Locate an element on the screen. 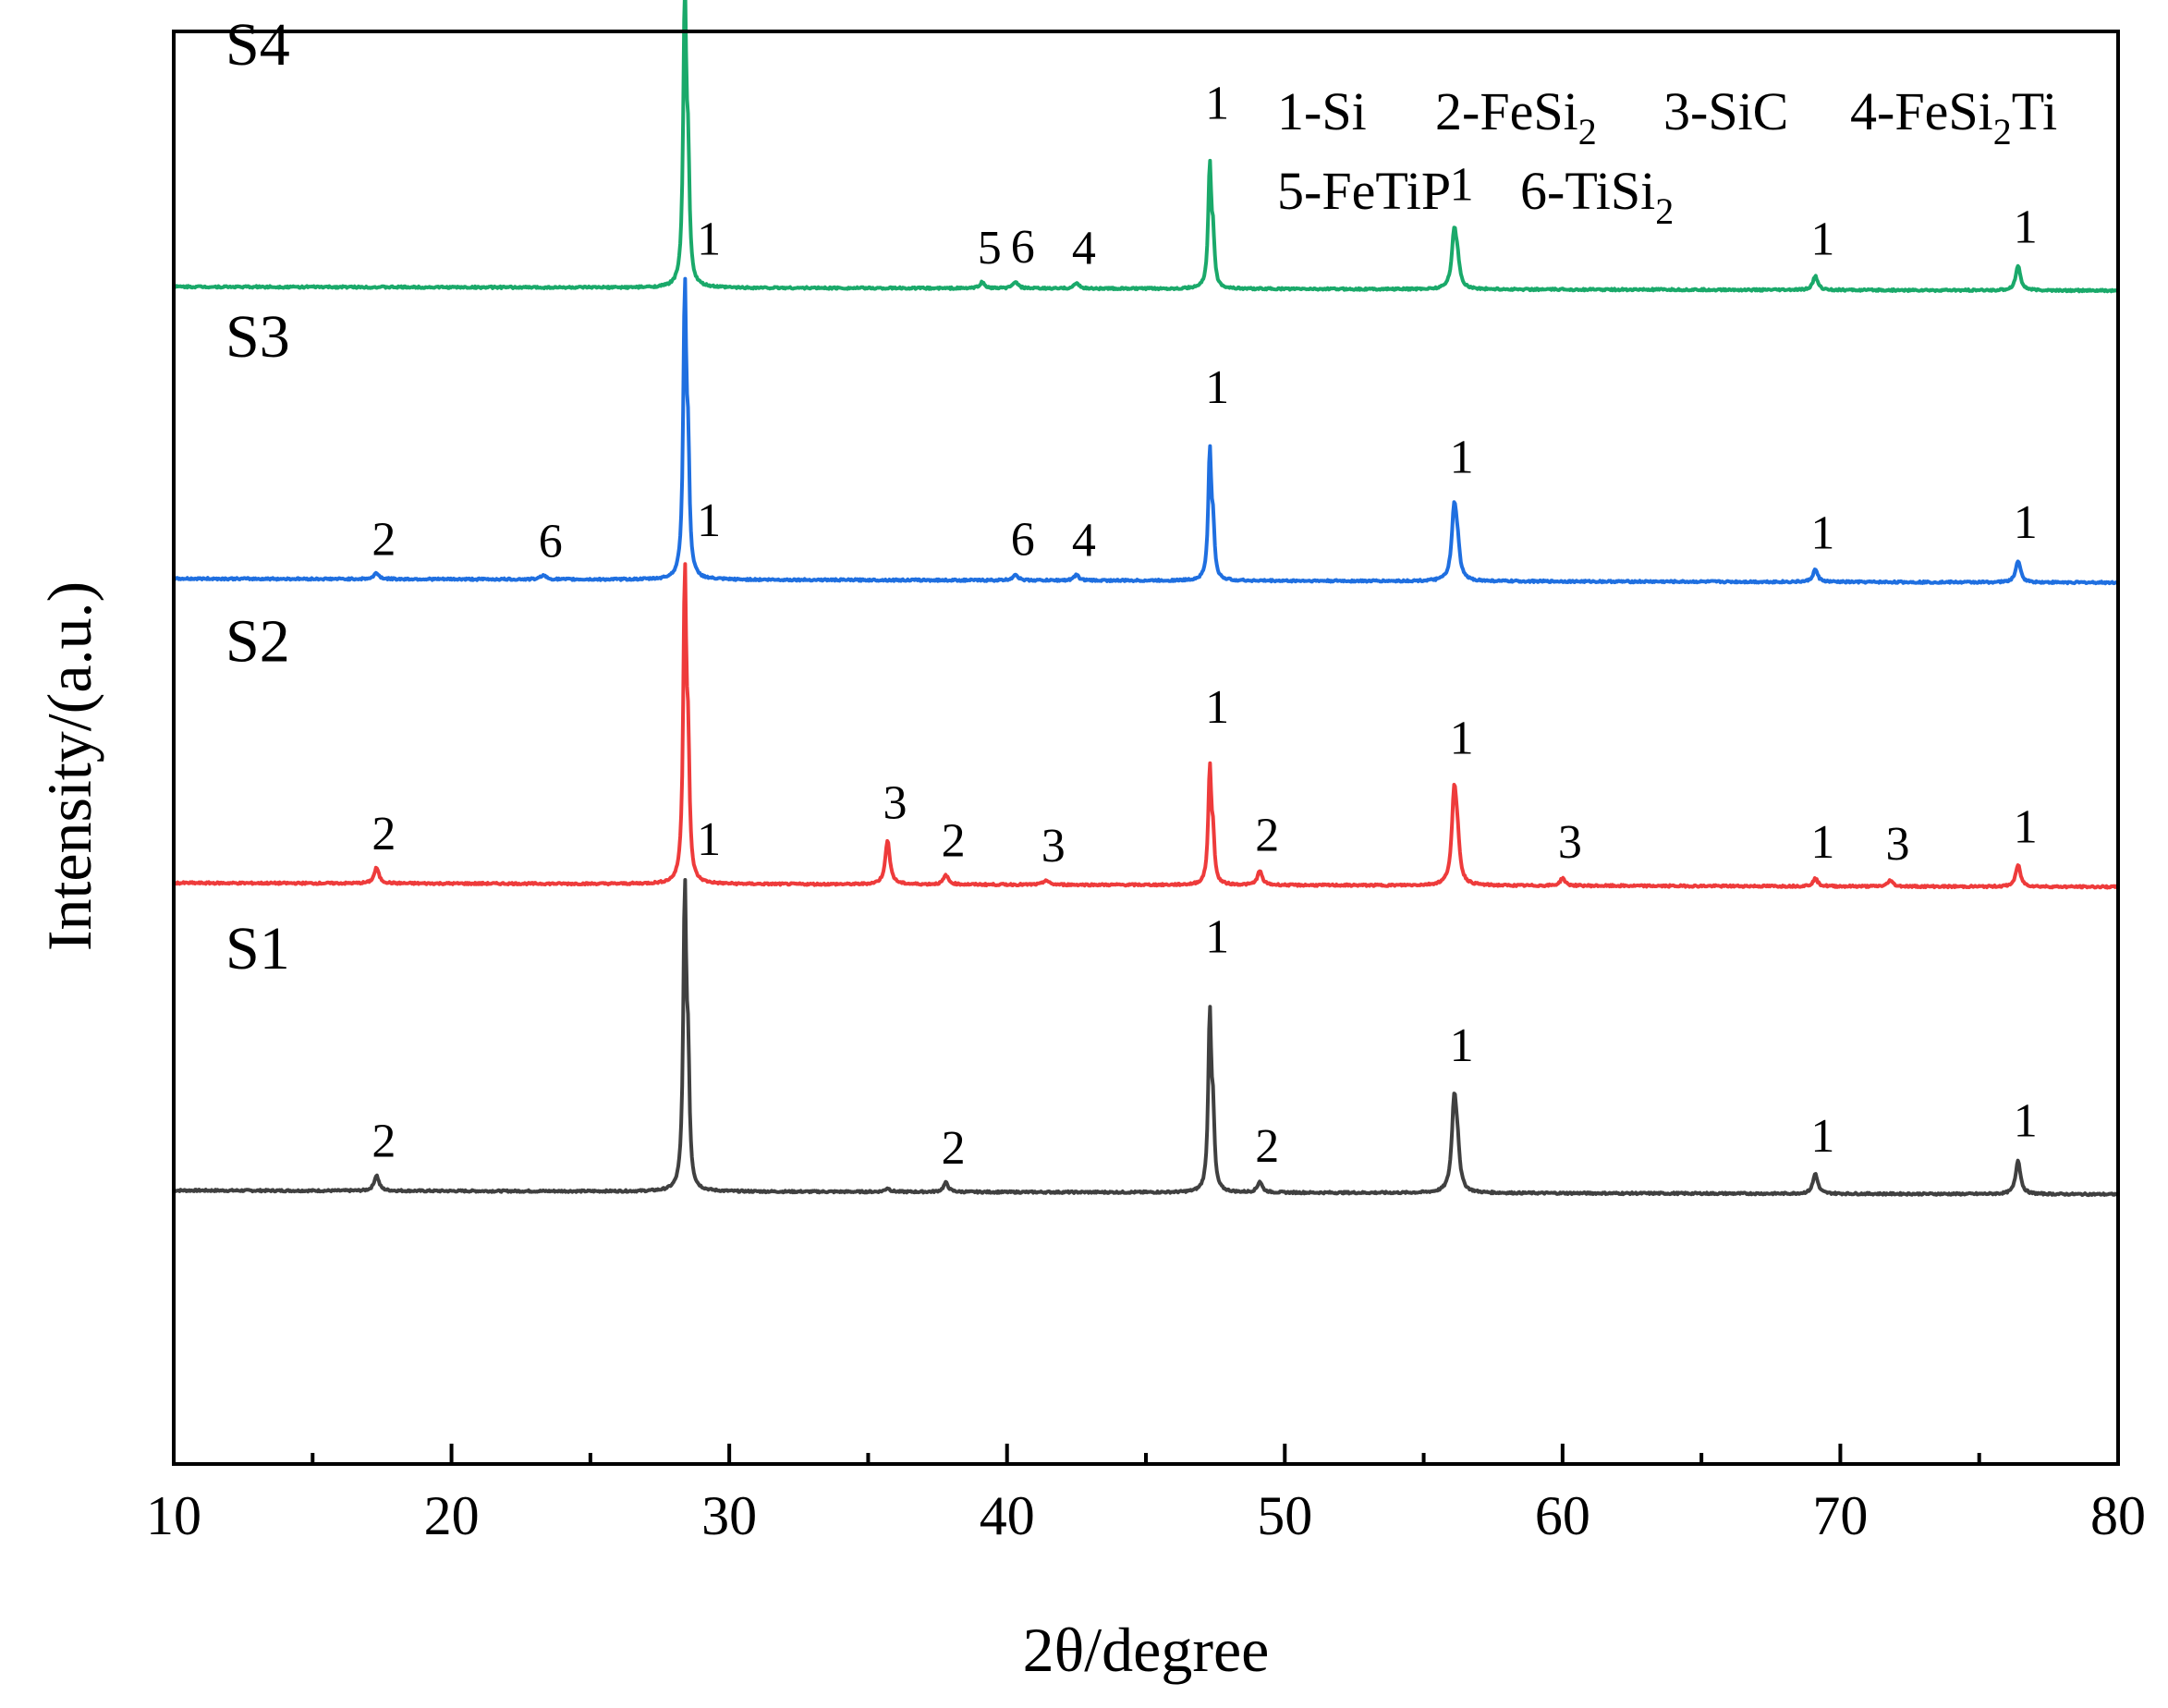 The image size is (2168, 1708). y-axis-title: Intensity/(a.u.) is located at coordinates (69, 766).